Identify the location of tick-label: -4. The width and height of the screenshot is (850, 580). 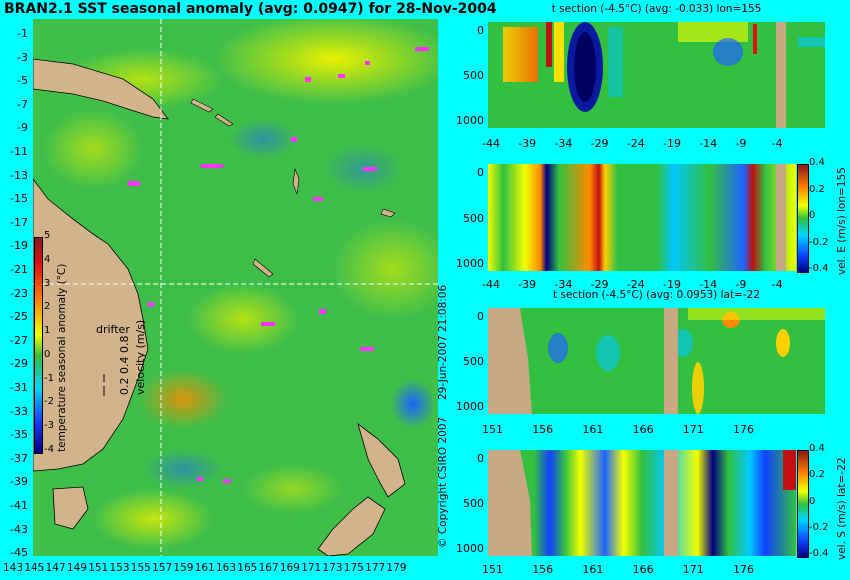
(49, 449).